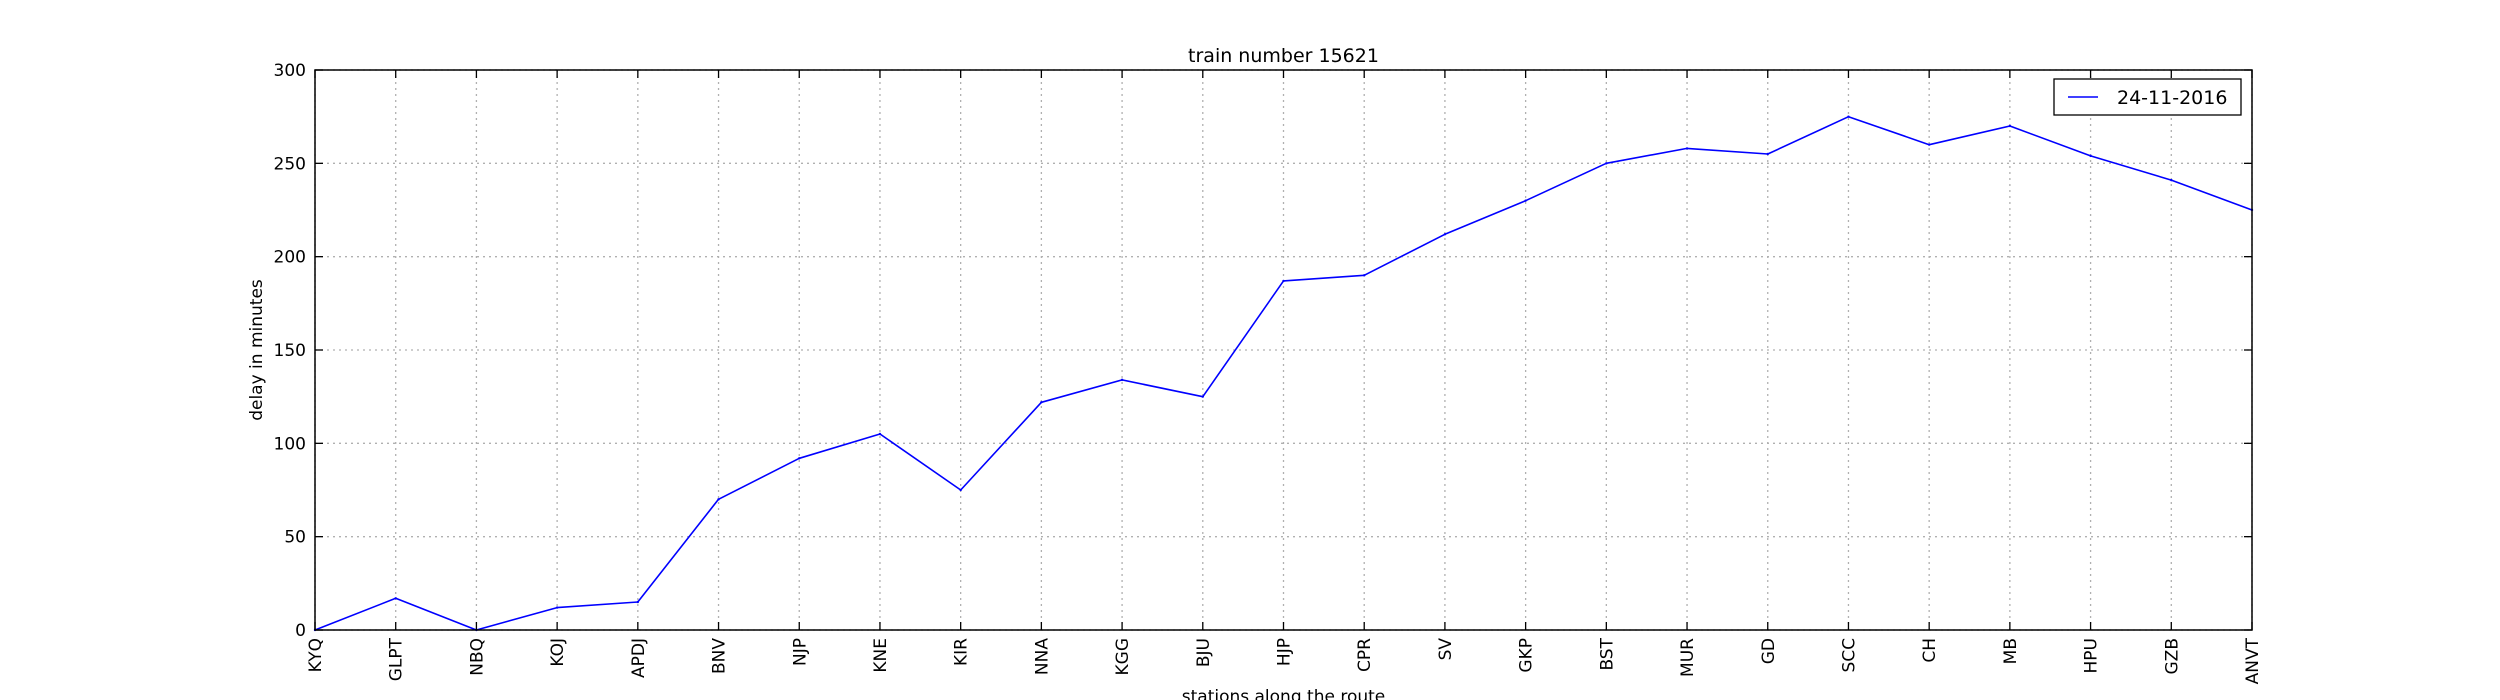 This screenshot has height=700, width=2500. What do you see at coordinates (1365, 655) in the screenshot?
I see `x-tick-label: CPR` at bounding box center [1365, 655].